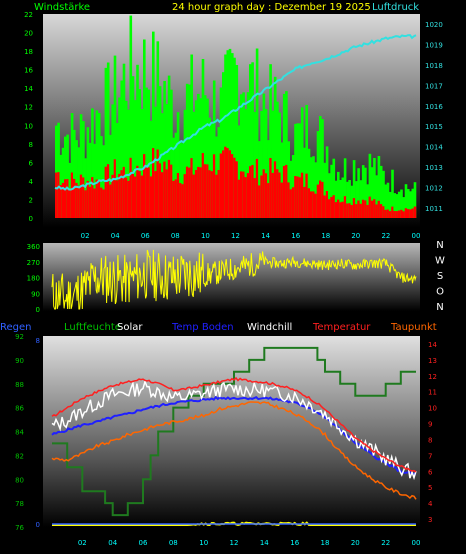  Describe the element at coordinates (325, 236) in the screenshot. I see `time-tick-label: 18` at that location.